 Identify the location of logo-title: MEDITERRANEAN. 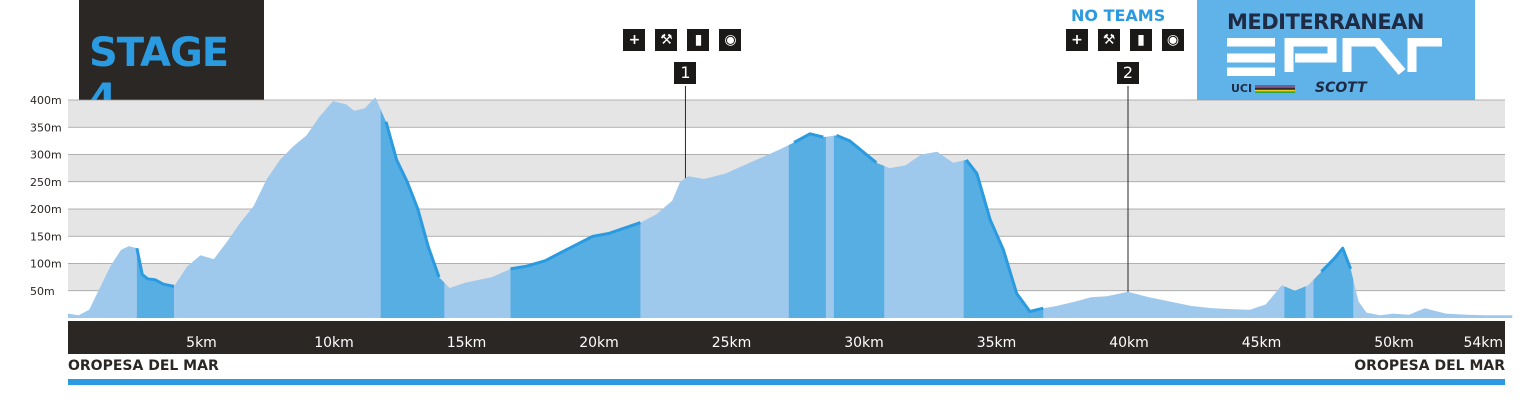
(1326, 22).